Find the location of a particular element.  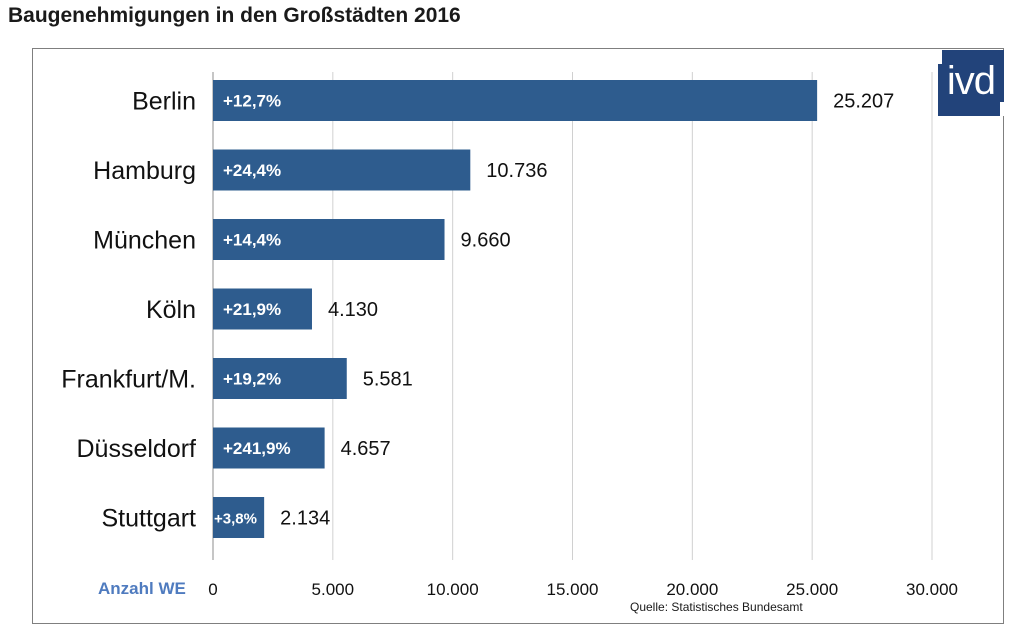

change-label: +3,8% is located at coordinates (235, 519).